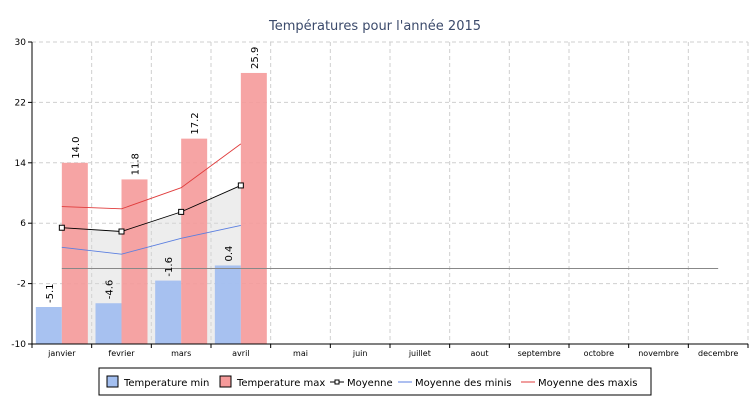 This screenshot has height=404, width=750. I want to click on y-tick-label: 6, so click(23, 224).